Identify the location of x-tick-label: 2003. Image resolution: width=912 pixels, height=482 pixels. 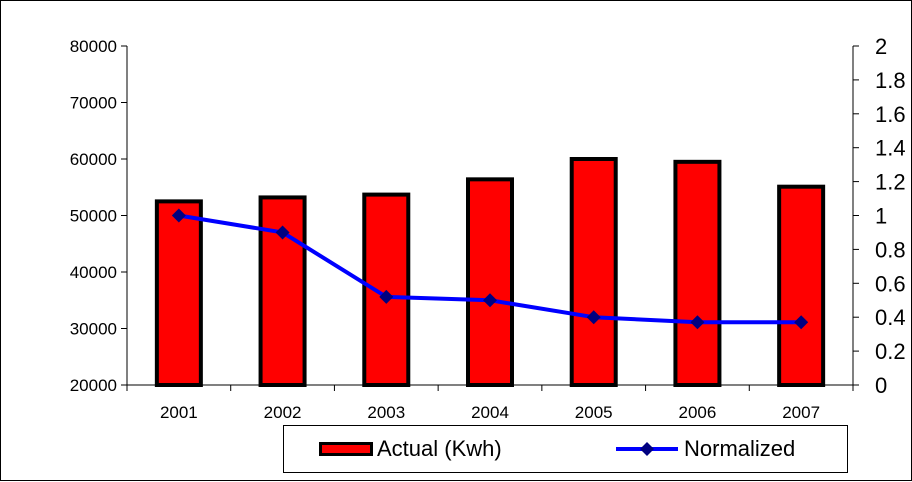
(386, 412).